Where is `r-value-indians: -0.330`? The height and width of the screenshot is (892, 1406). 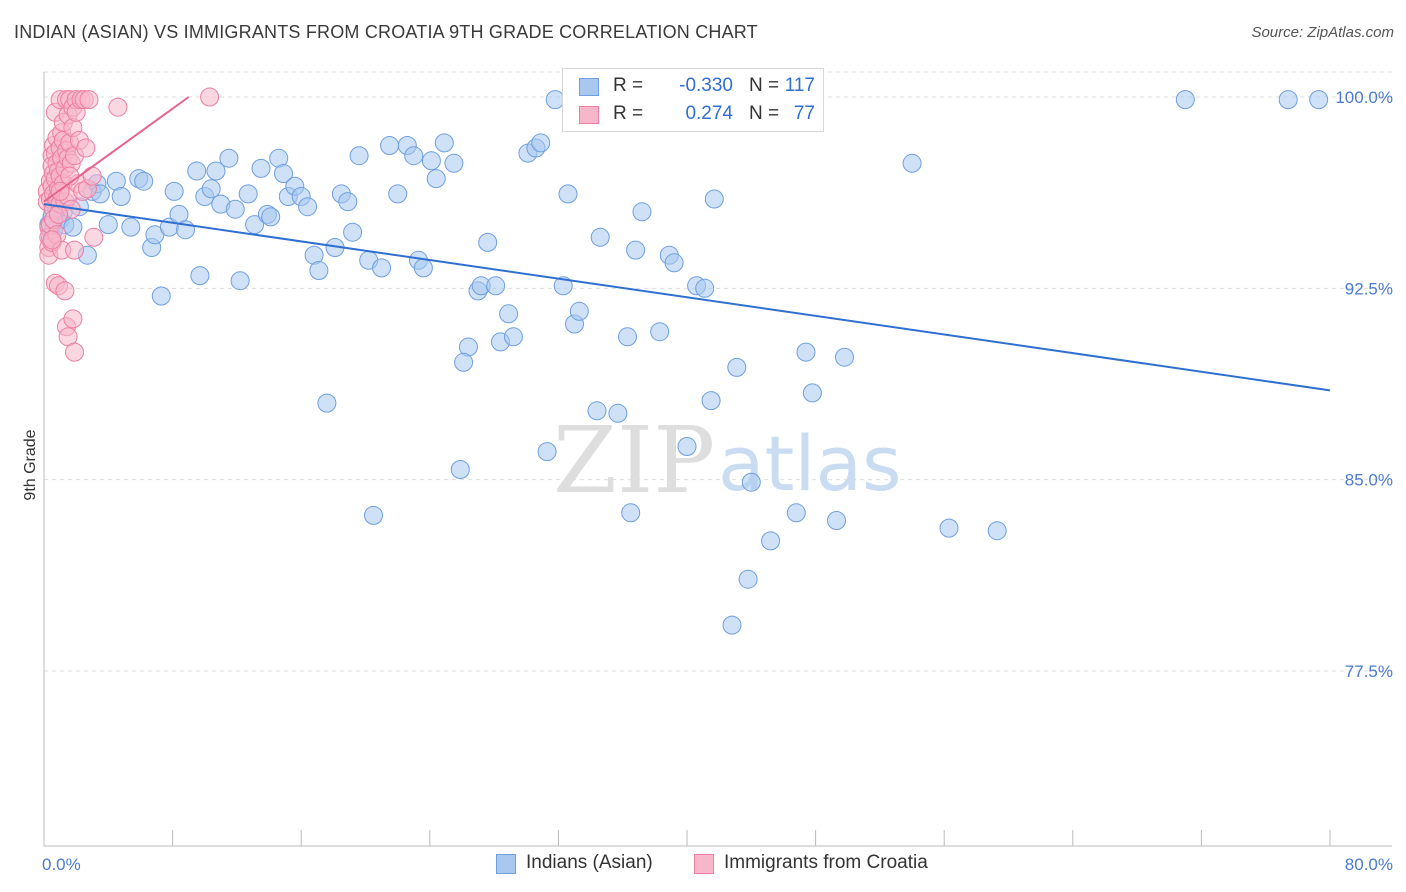
r-value-indians: -0.330 is located at coordinates (706, 85).